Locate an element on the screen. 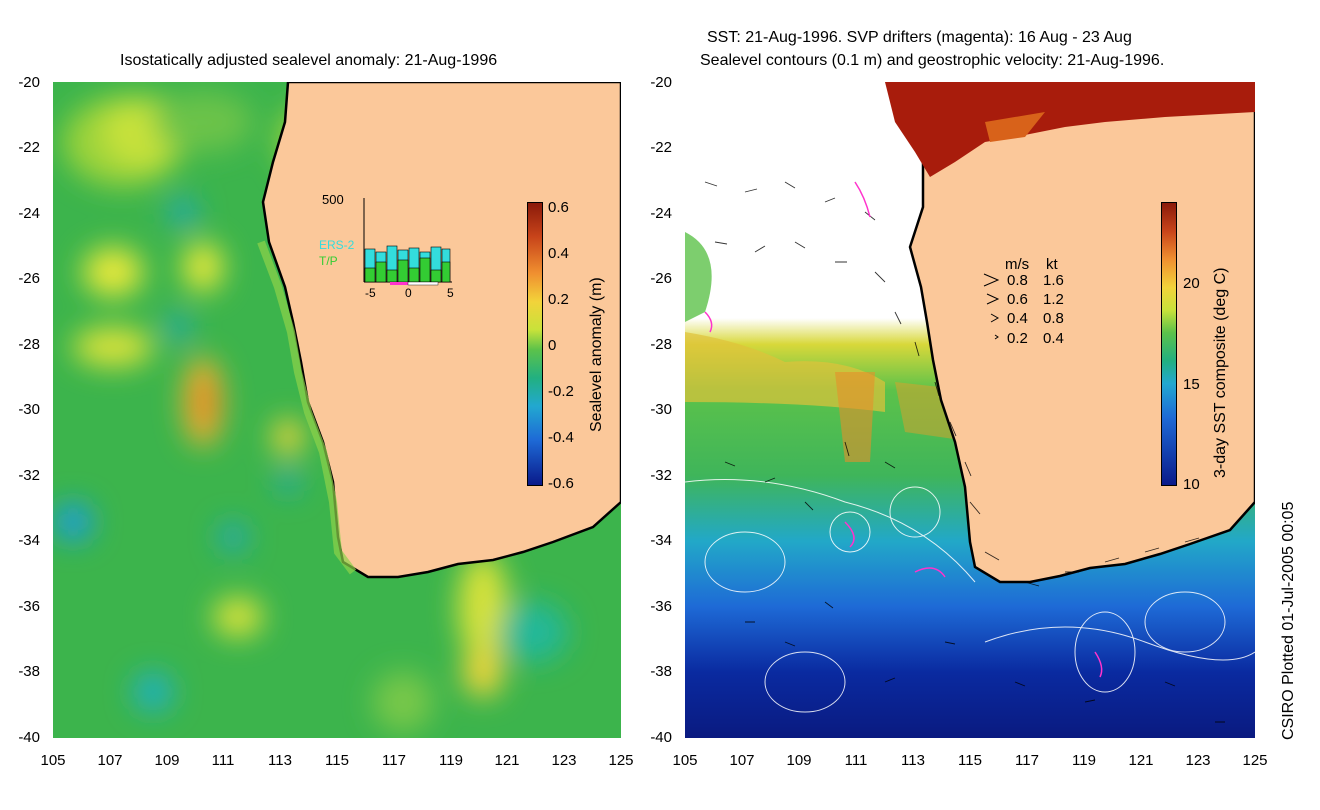 The height and width of the screenshot is (810, 1320). left-ytick: -38 is located at coordinates (29, 671).